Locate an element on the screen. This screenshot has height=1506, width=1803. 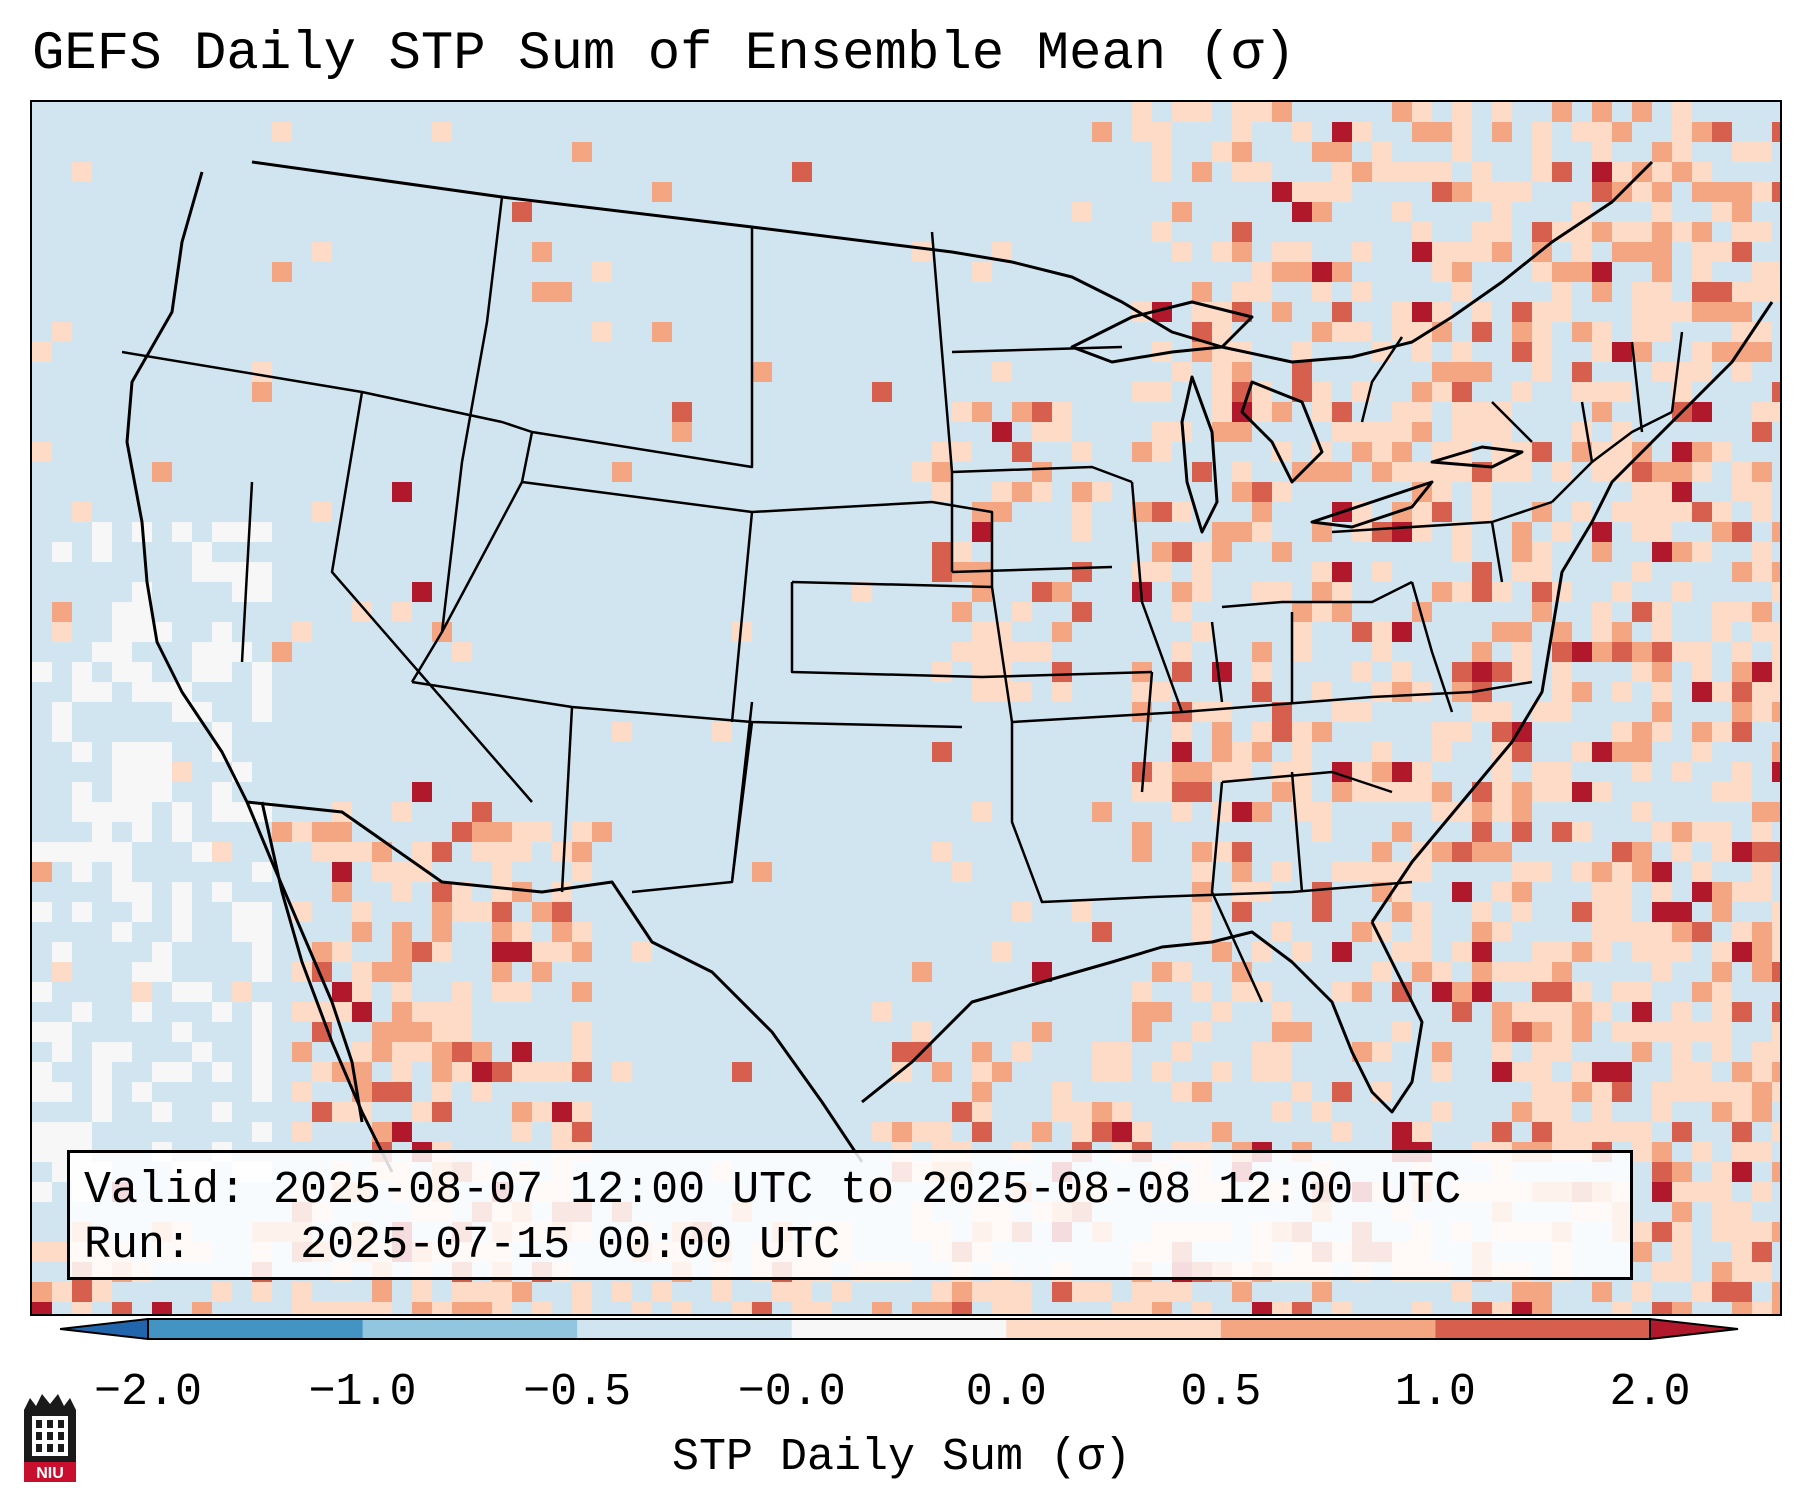
mexico-border is located at coordinates (555, 981).